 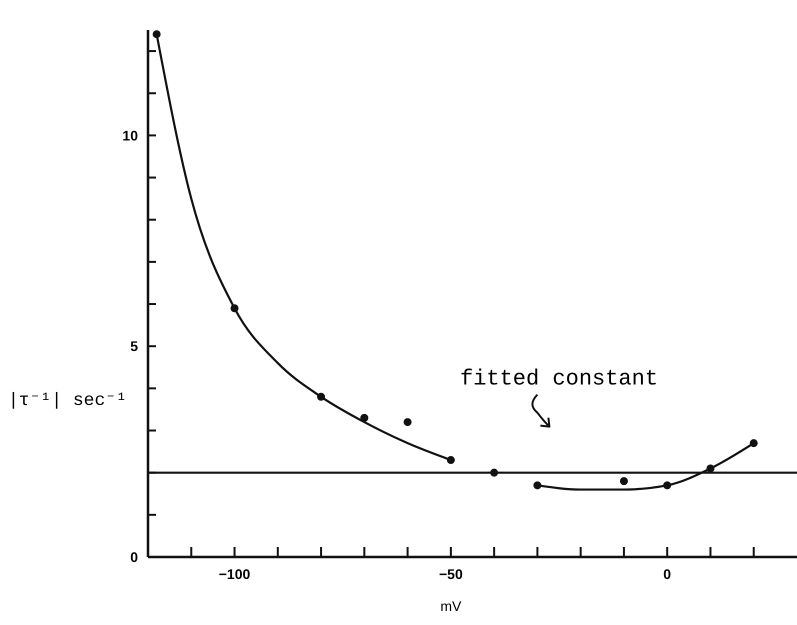 I want to click on x-axis-title: mV, so click(x=451, y=606).